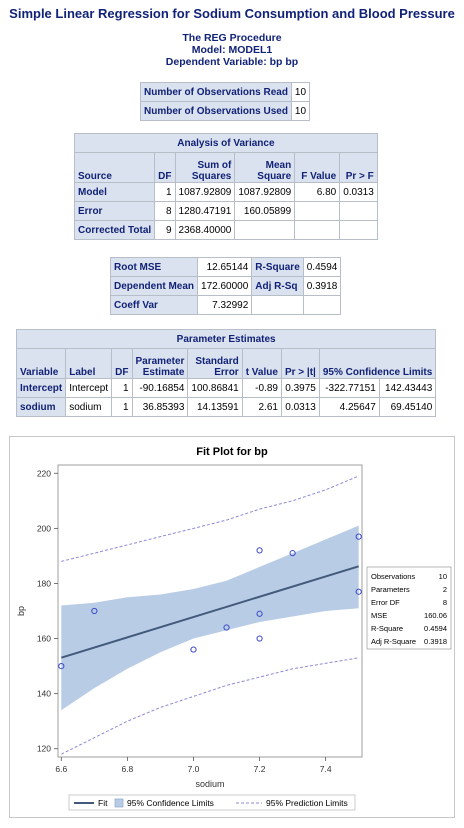 Image resolution: width=464 pixels, height=828 pixels. Describe the element at coordinates (215, 388) in the screenshot. I see `param-std-error: 100.86841` at that location.